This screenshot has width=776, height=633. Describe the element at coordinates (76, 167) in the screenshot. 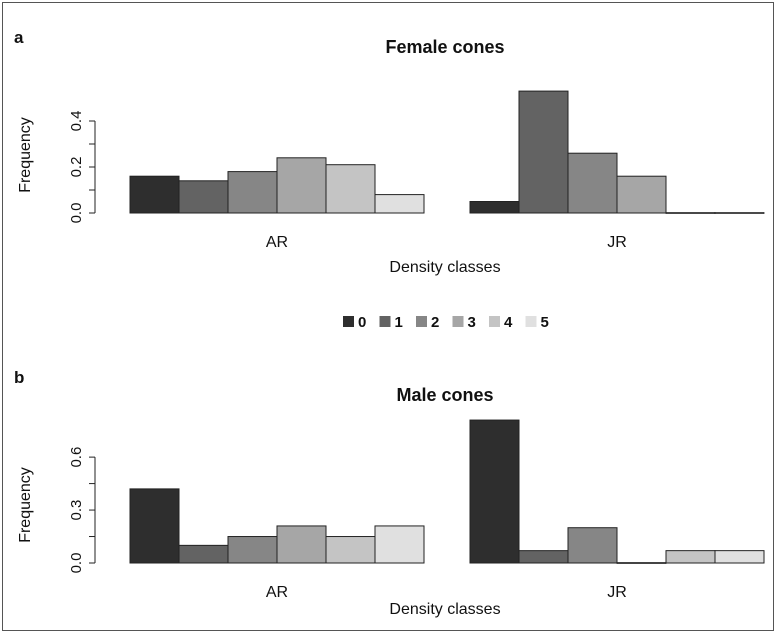

I see `panel-a-y-tick-label: 0.2` at that location.